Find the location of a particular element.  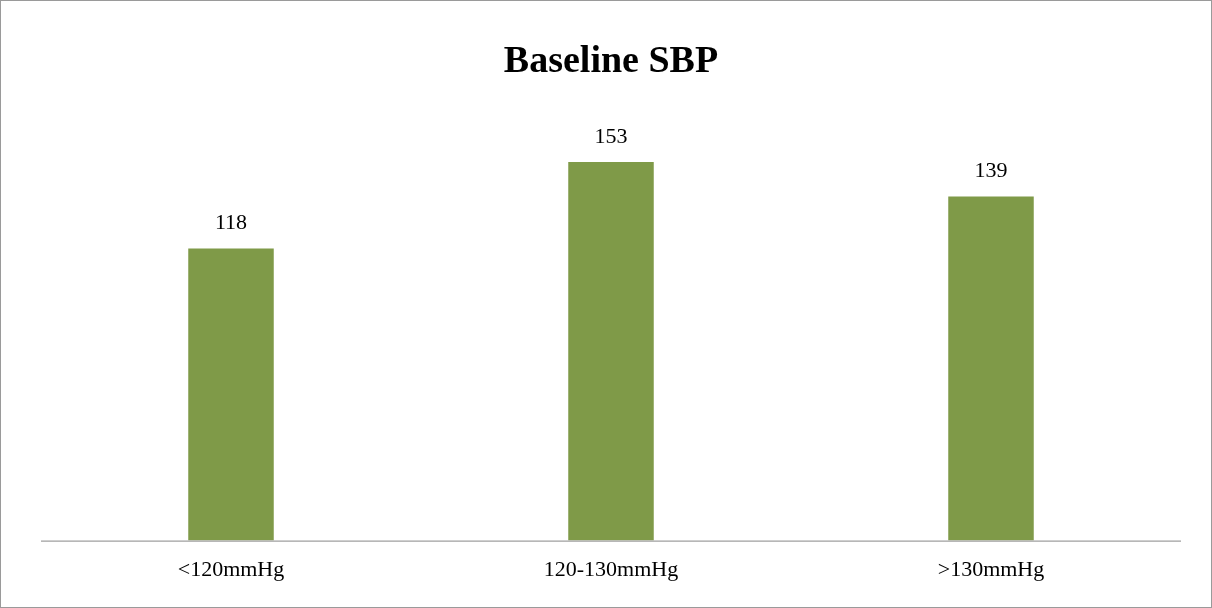

x-tick-label: 120-130mmHg is located at coordinates (611, 568).